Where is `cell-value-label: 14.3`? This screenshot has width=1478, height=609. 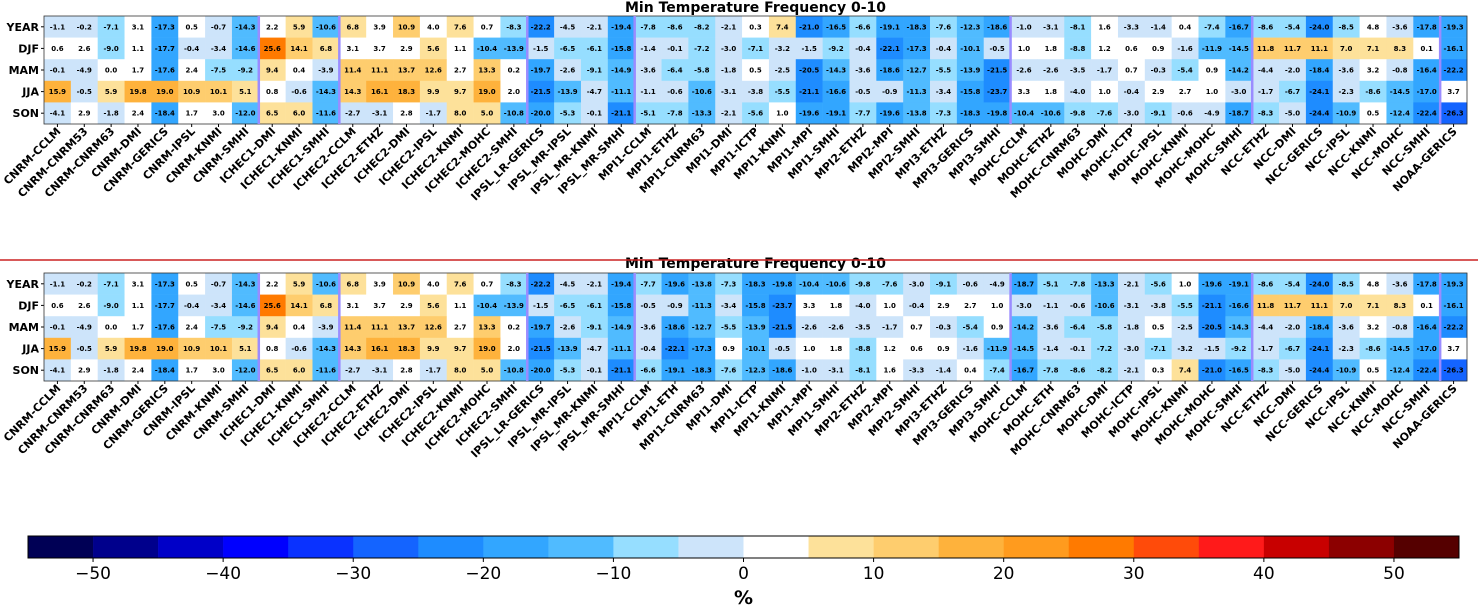
cell-value-label: 14.3 is located at coordinates (352, 92).